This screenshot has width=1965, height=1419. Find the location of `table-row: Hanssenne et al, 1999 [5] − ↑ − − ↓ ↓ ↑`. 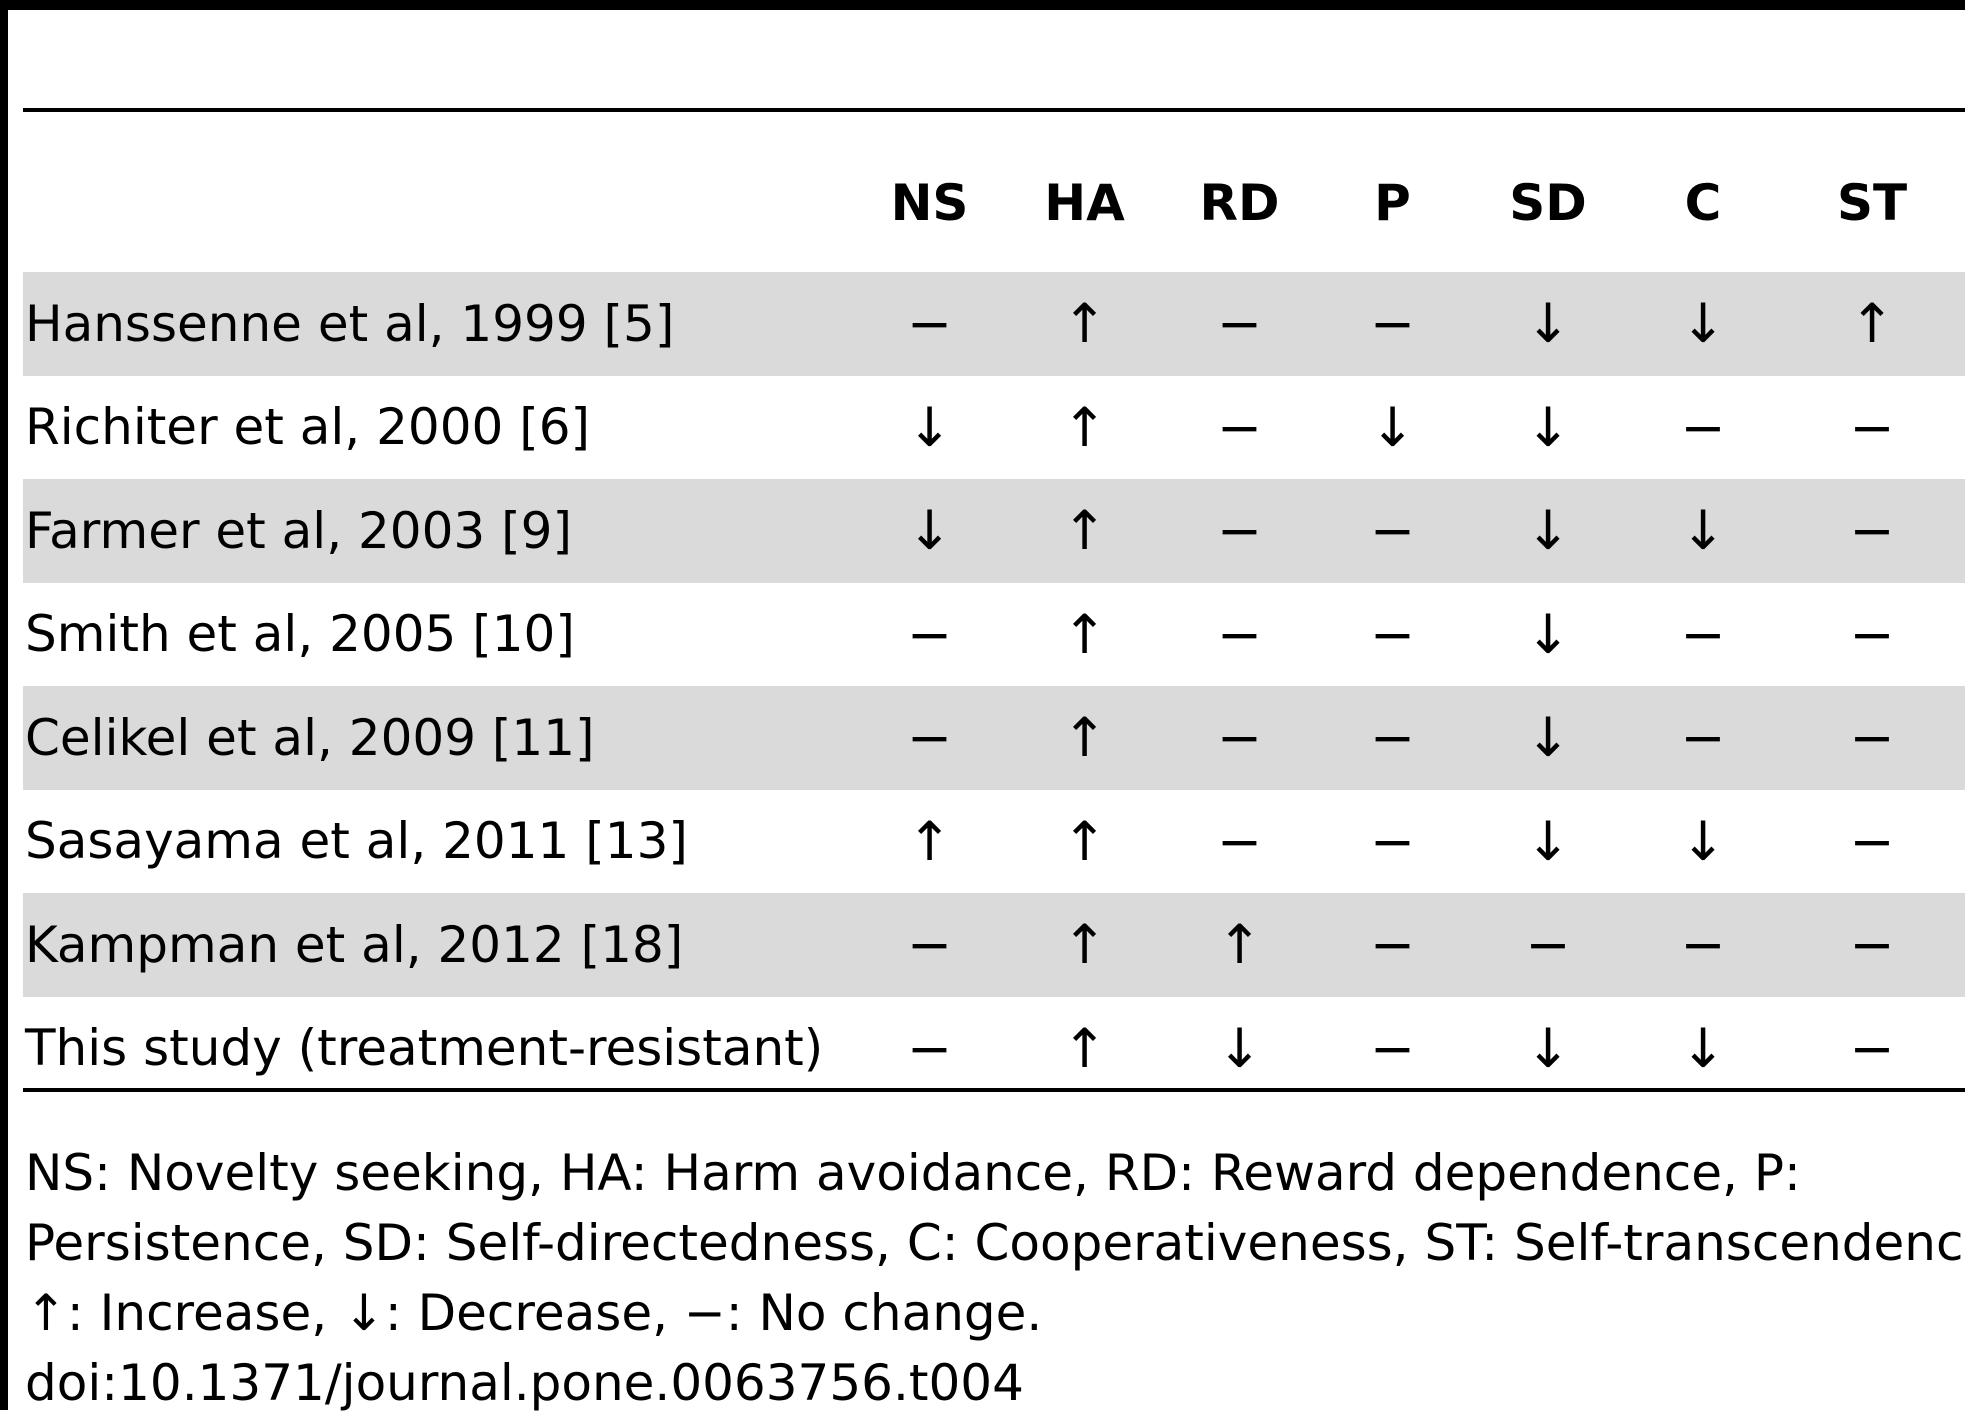

table-row: Hanssenne et al, 1999 [5] − ↑ − − ↓ ↓ ↑ is located at coordinates (994, 324).